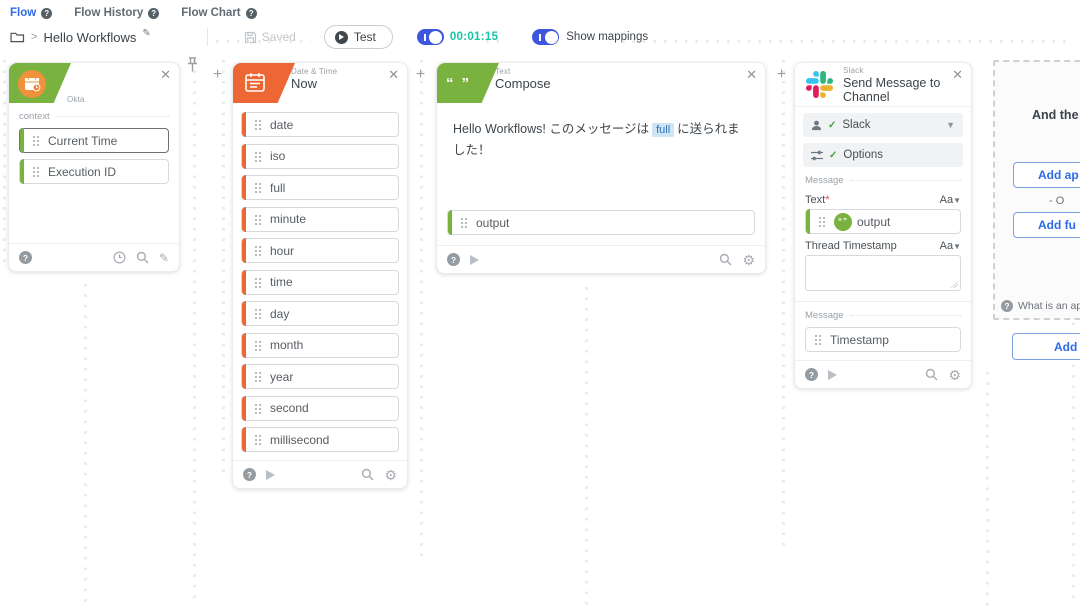 The width and height of the screenshot is (1080, 609). Describe the element at coordinates (90, 37) in the screenshot. I see `flow-title: Hello Workflows` at that location.